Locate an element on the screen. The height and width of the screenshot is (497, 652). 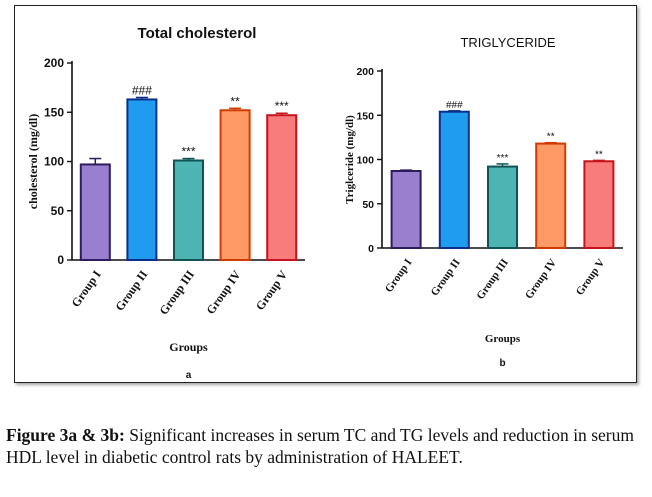
chart-b-panel-label: b is located at coordinates (502, 363).